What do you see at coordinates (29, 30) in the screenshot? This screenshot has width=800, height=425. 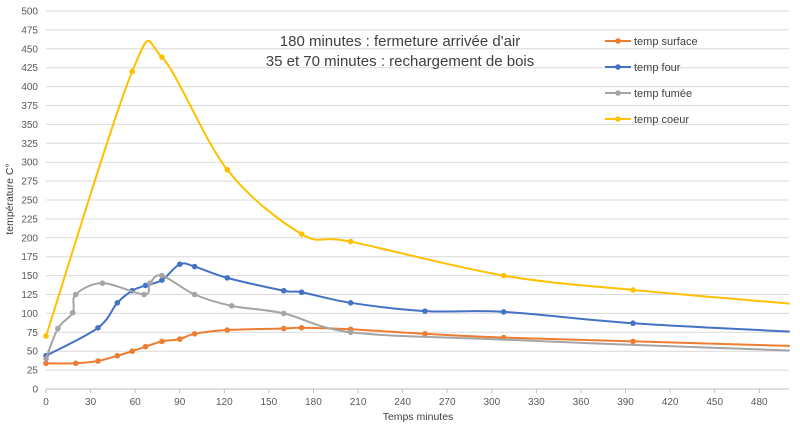 I see `y-tick-label-475: 475` at bounding box center [29, 30].